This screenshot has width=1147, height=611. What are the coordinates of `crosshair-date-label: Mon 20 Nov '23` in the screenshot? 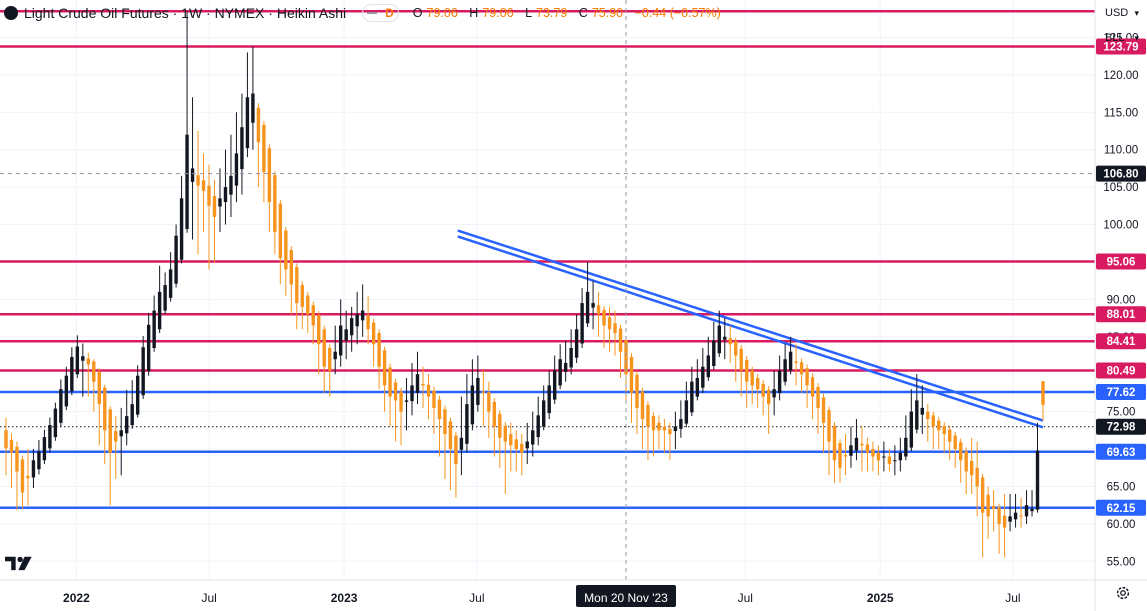 It's located at (626, 598).